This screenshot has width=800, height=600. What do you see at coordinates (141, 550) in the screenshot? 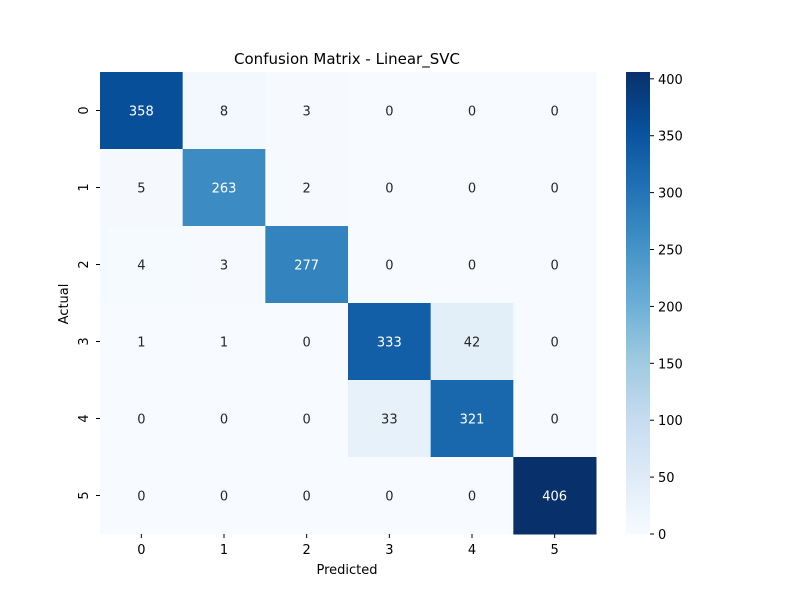
I see `x-tick-label: 0` at bounding box center [141, 550].